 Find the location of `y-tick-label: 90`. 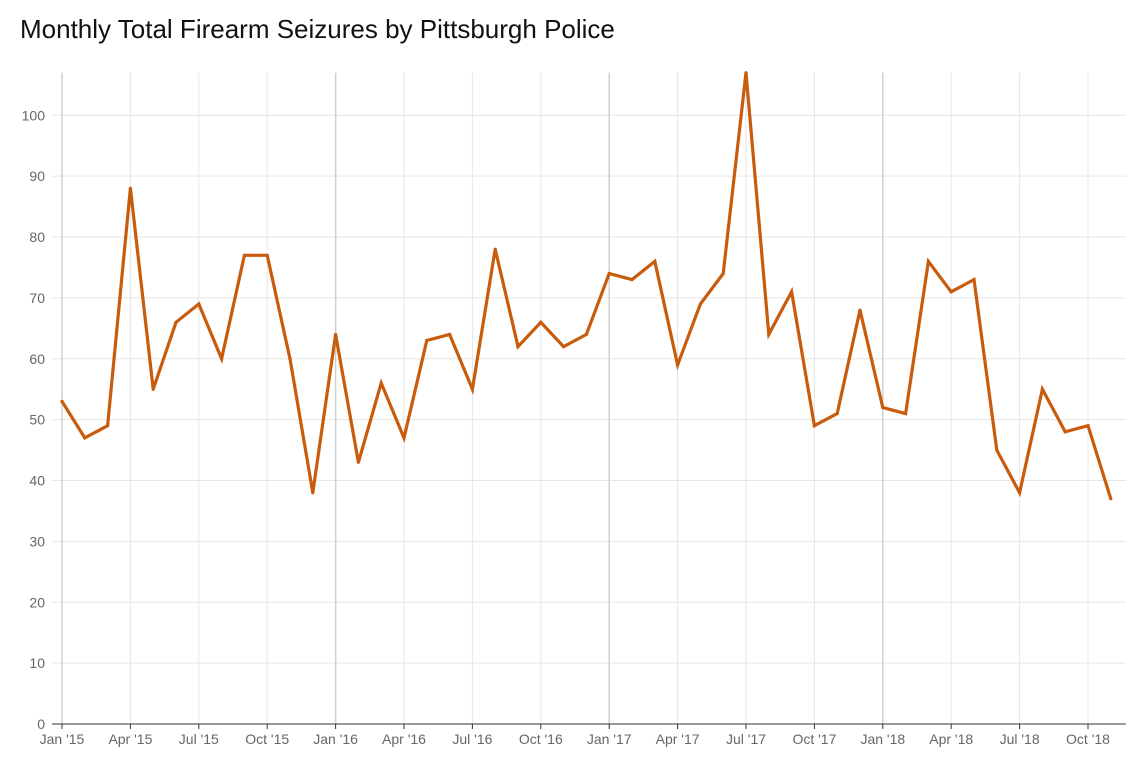

y-tick-label: 90 is located at coordinates (37, 176).